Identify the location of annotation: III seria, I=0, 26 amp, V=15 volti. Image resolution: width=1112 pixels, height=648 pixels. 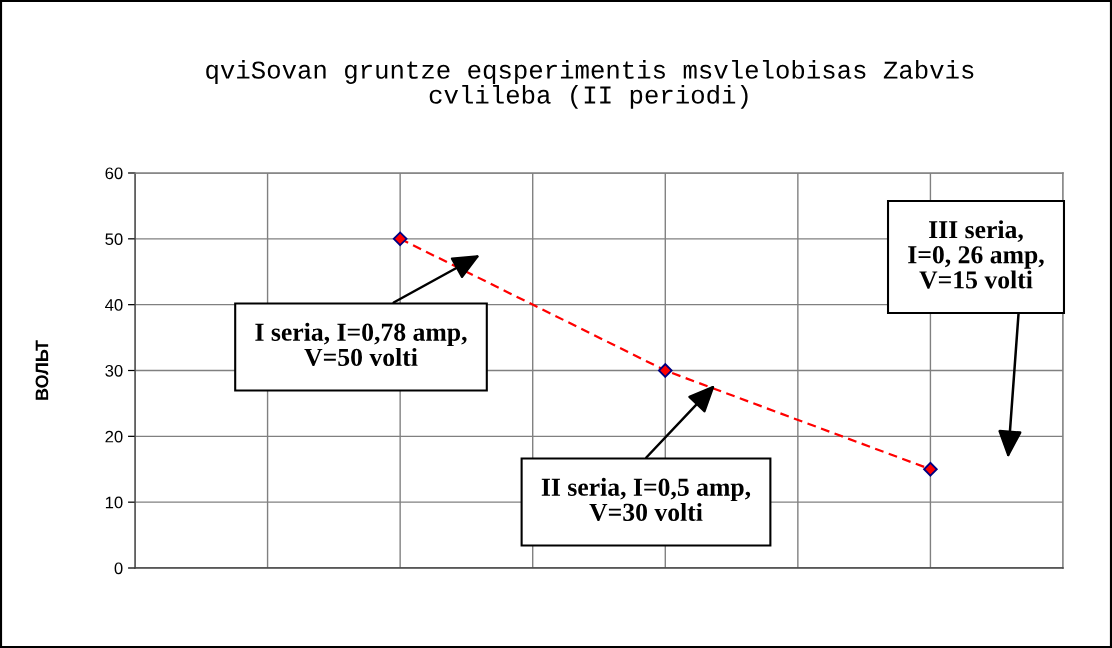
(976, 254).